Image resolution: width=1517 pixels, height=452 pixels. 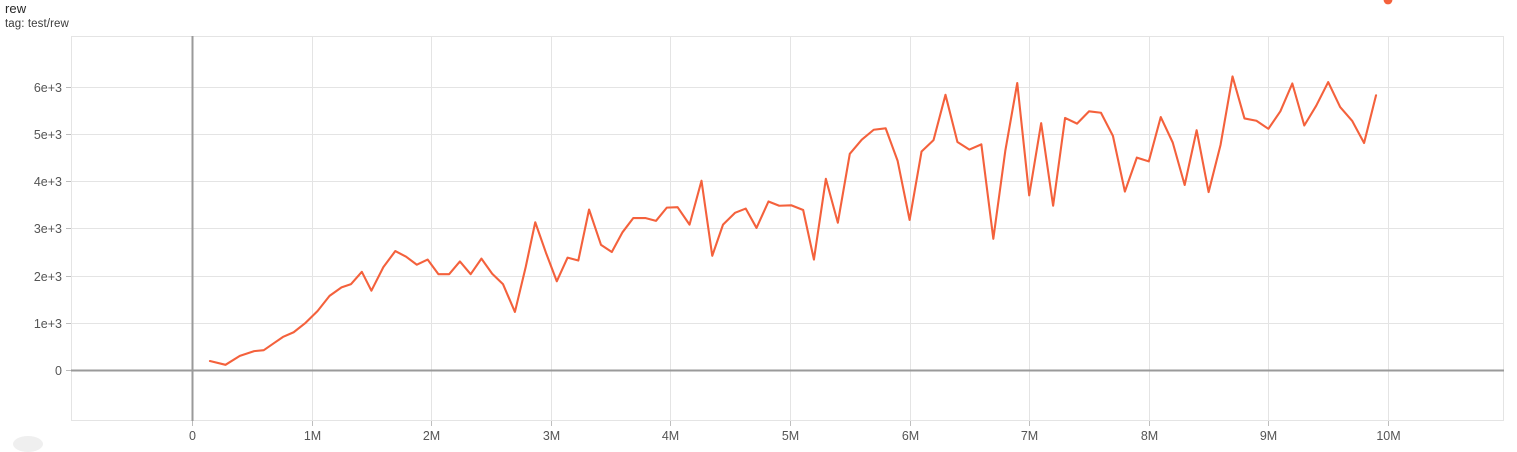 I want to click on y-tick-label: 1e+3, so click(x=48, y=324).